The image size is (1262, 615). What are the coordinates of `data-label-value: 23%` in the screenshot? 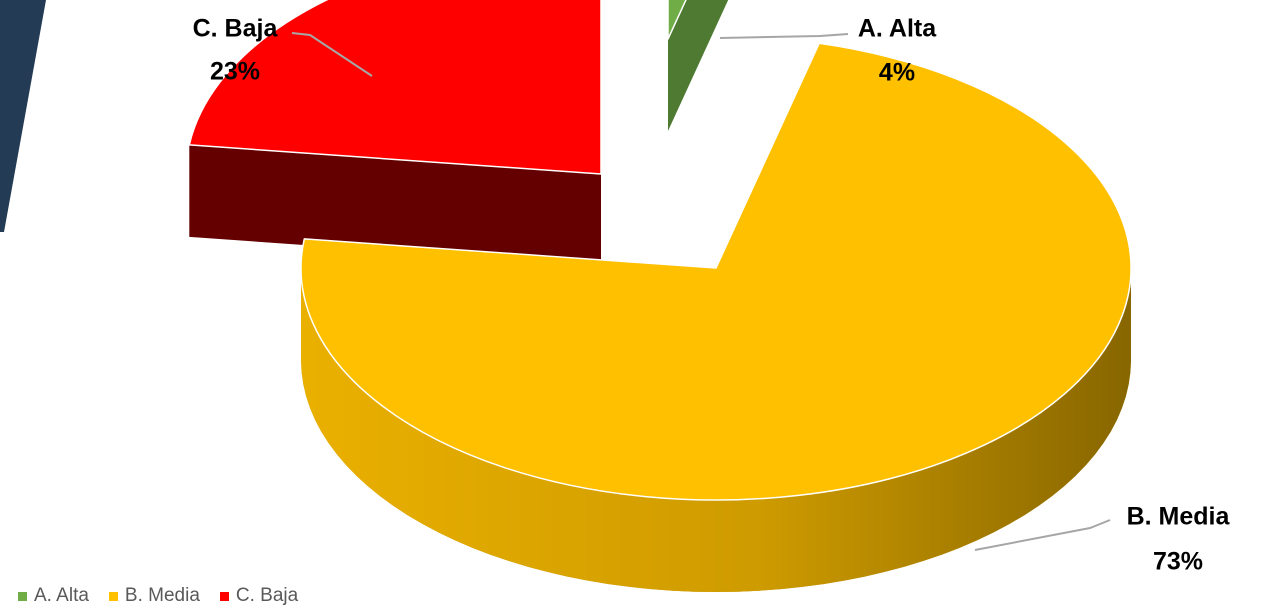 It's located at (235, 72).